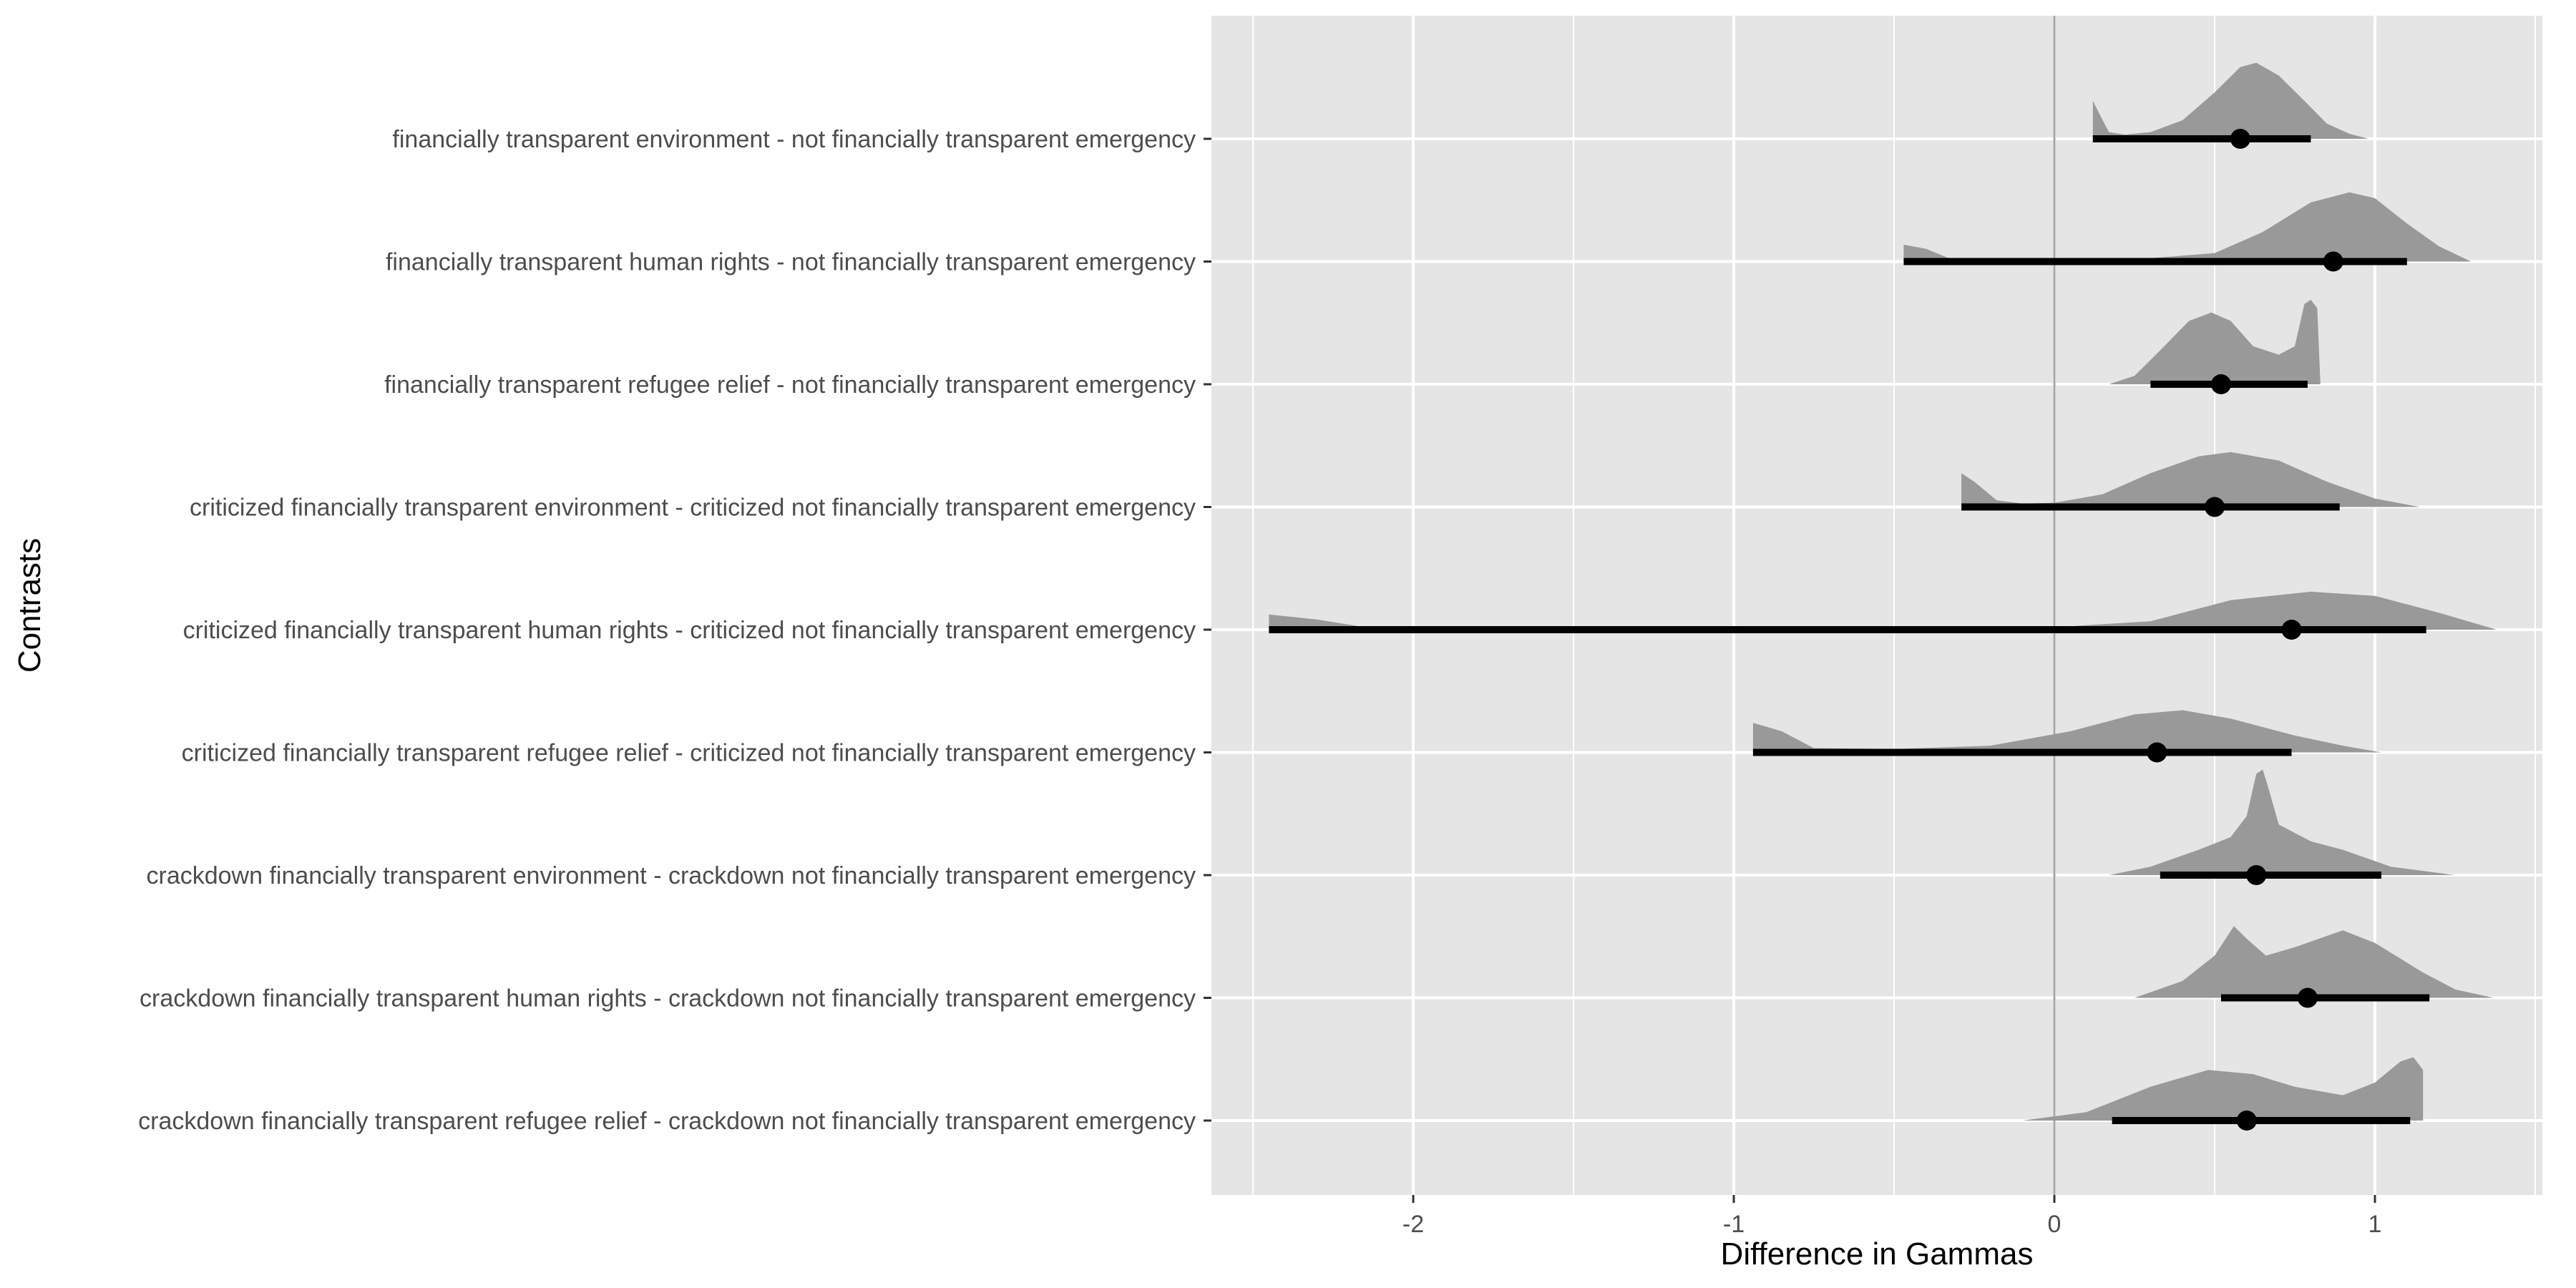 This screenshot has height=1288, width=2576. Describe the element at coordinates (2375, 1224) in the screenshot. I see `x-tick-label: 1` at that location.